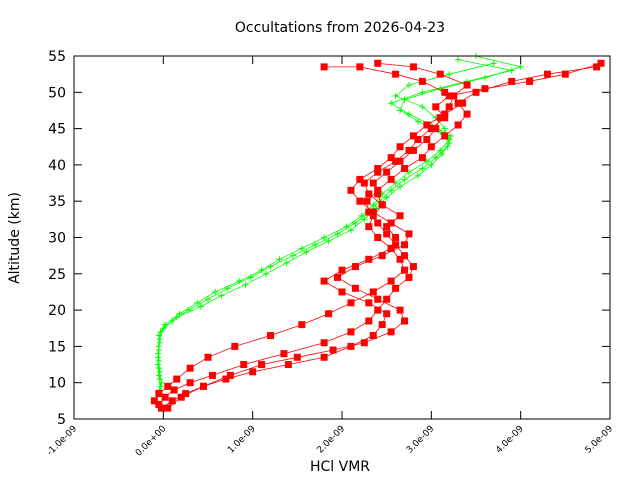 The width and height of the screenshot is (640, 480). Describe the element at coordinates (57, 311) in the screenshot. I see `y-tick-label: 20` at that location.